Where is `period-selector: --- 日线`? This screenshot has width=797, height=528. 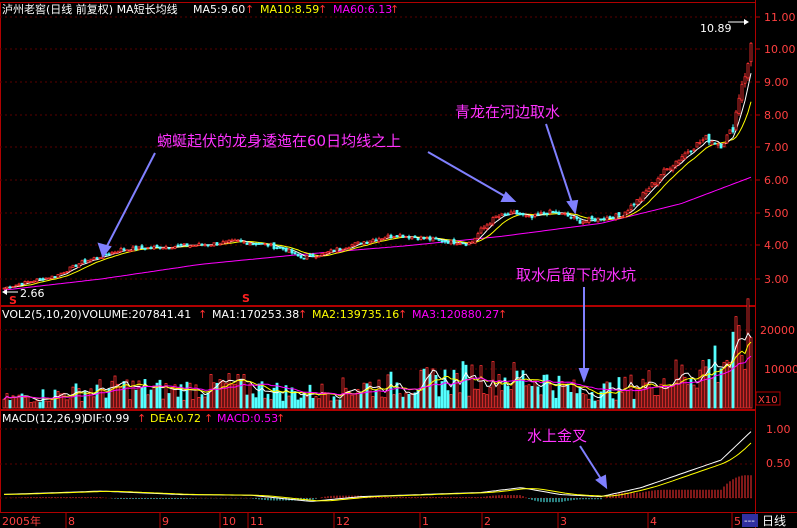
period-selector: --- 日线 is located at coordinates (764, 521).